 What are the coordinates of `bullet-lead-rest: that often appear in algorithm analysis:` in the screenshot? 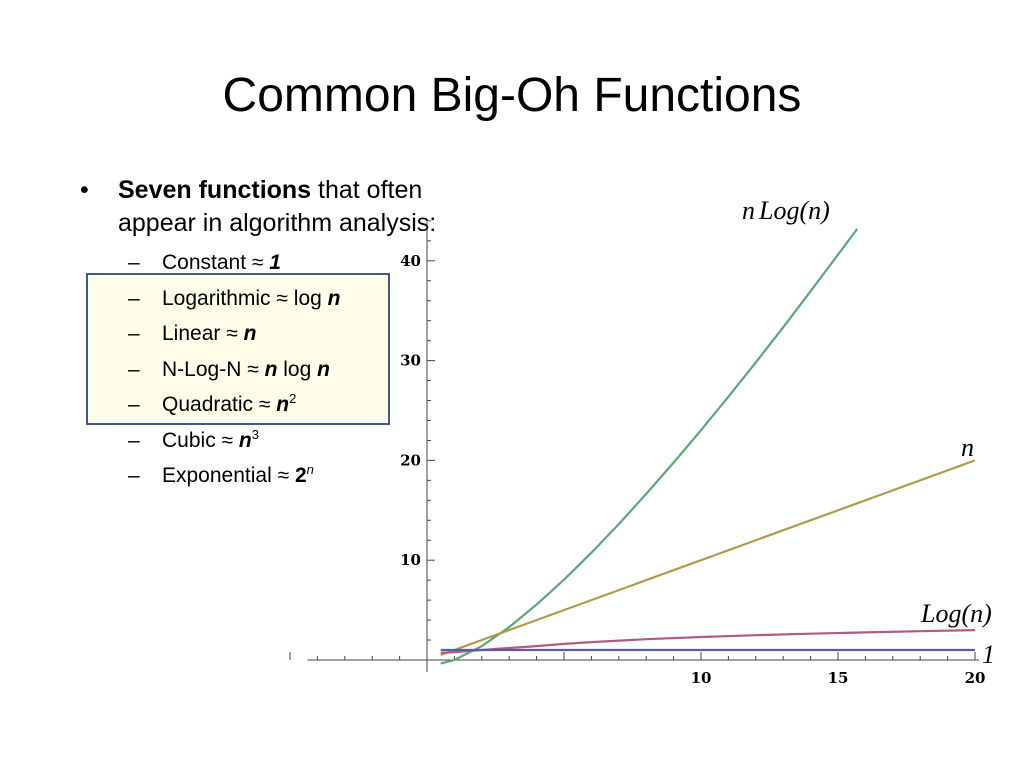 It's located at (277, 206).